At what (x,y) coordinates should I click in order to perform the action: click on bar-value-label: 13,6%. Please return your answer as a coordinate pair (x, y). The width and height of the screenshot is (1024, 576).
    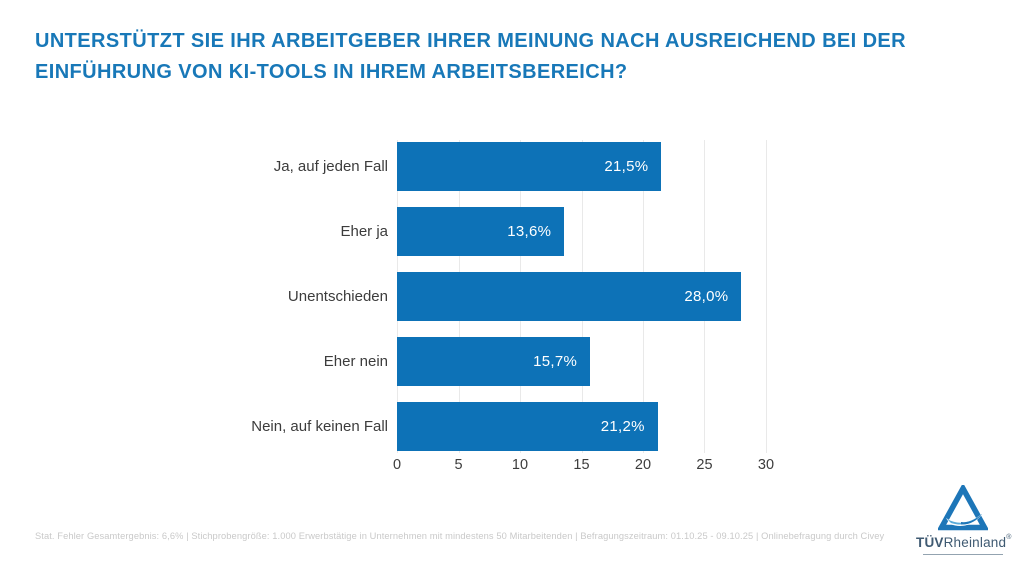
    Looking at the image, I should click on (529, 231).